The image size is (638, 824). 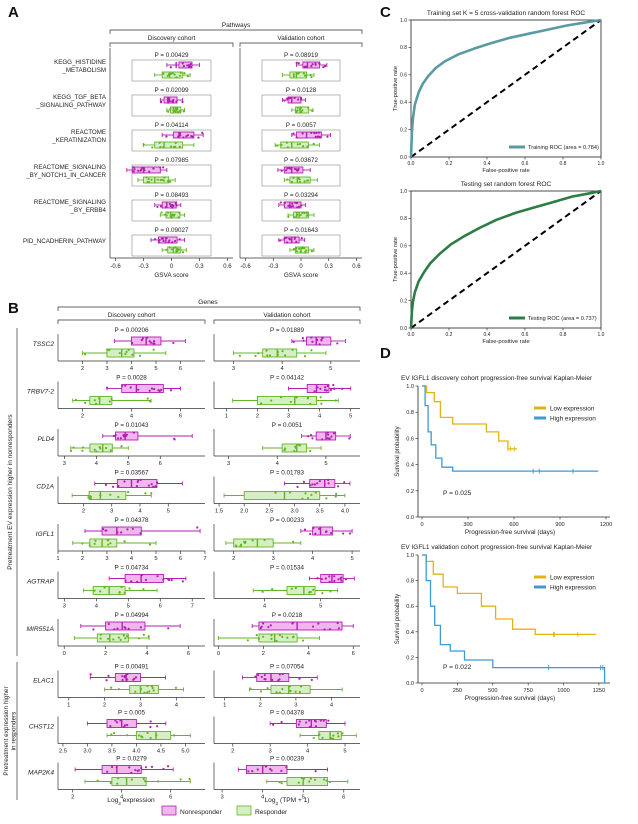 I want to click on roc-y-tick-label: 0.0, so click(x=403, y=158).